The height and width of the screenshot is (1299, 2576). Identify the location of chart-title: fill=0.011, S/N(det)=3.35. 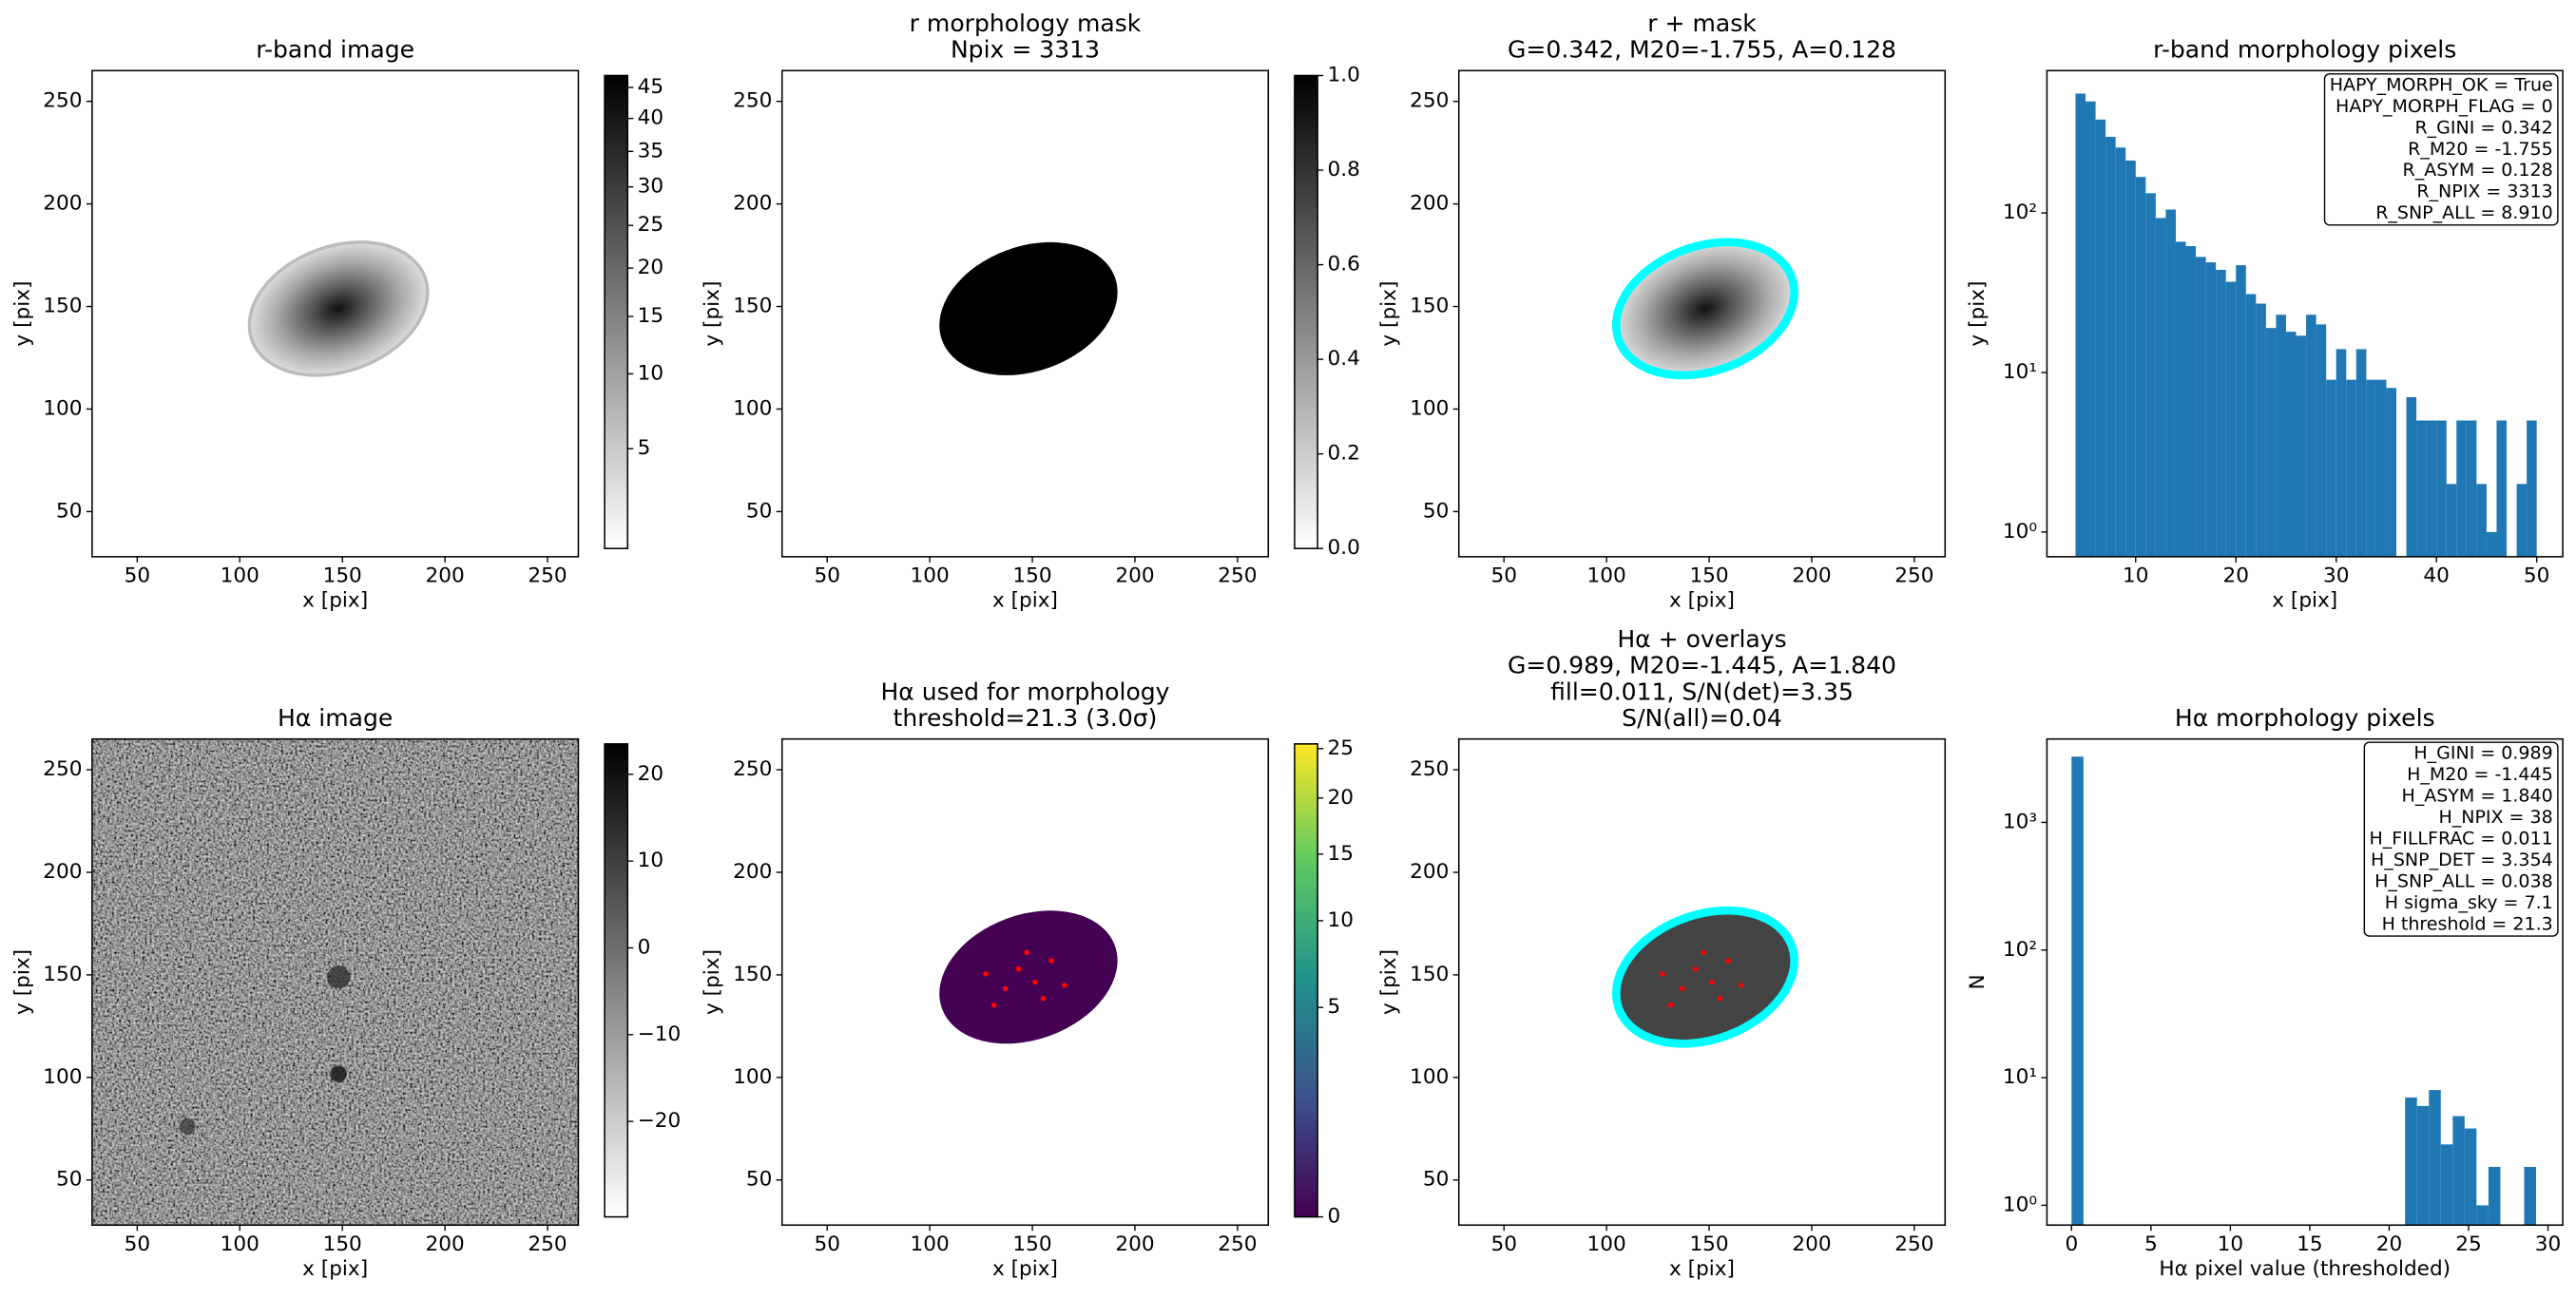
(1702, 691).